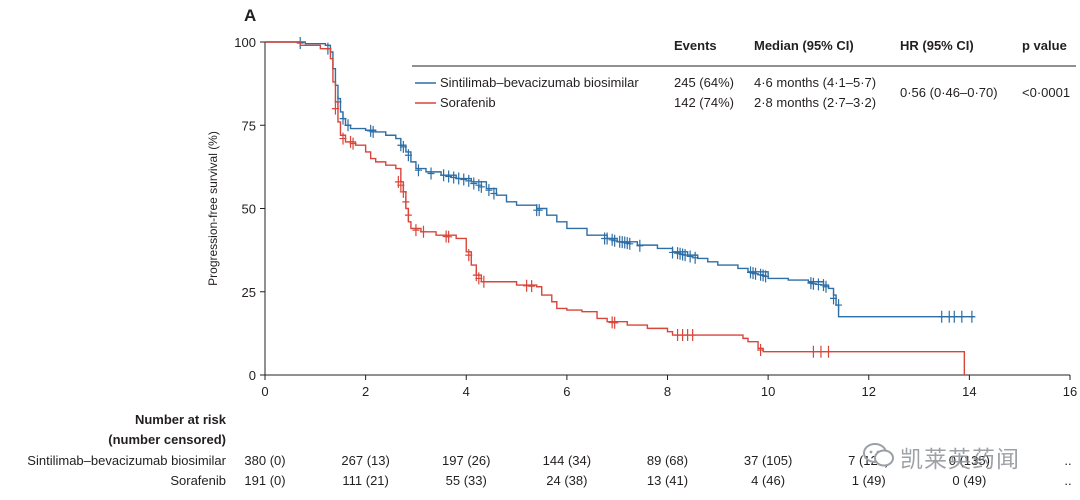 The image size is (1080, 500). Describe the element at coordinates (1044, 45) in the screenshot. I see `legend-header: p value` at that location.